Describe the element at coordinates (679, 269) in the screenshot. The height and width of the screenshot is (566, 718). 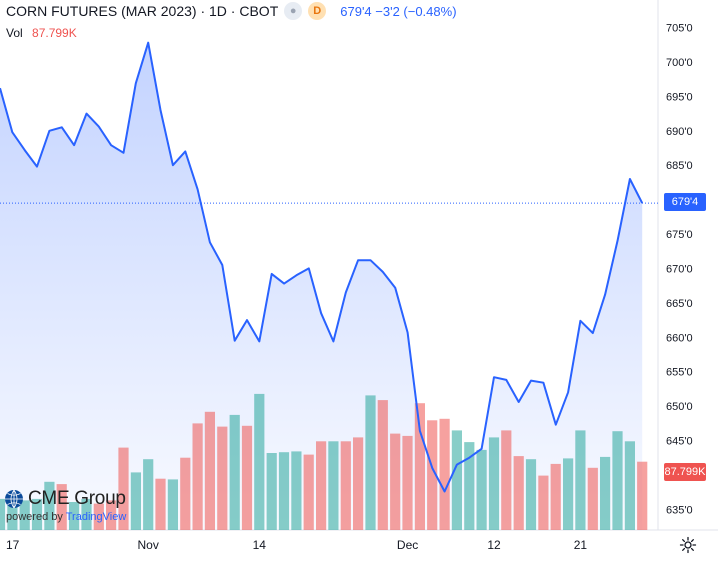
I see `y-tick-label: 670'0` at that location.